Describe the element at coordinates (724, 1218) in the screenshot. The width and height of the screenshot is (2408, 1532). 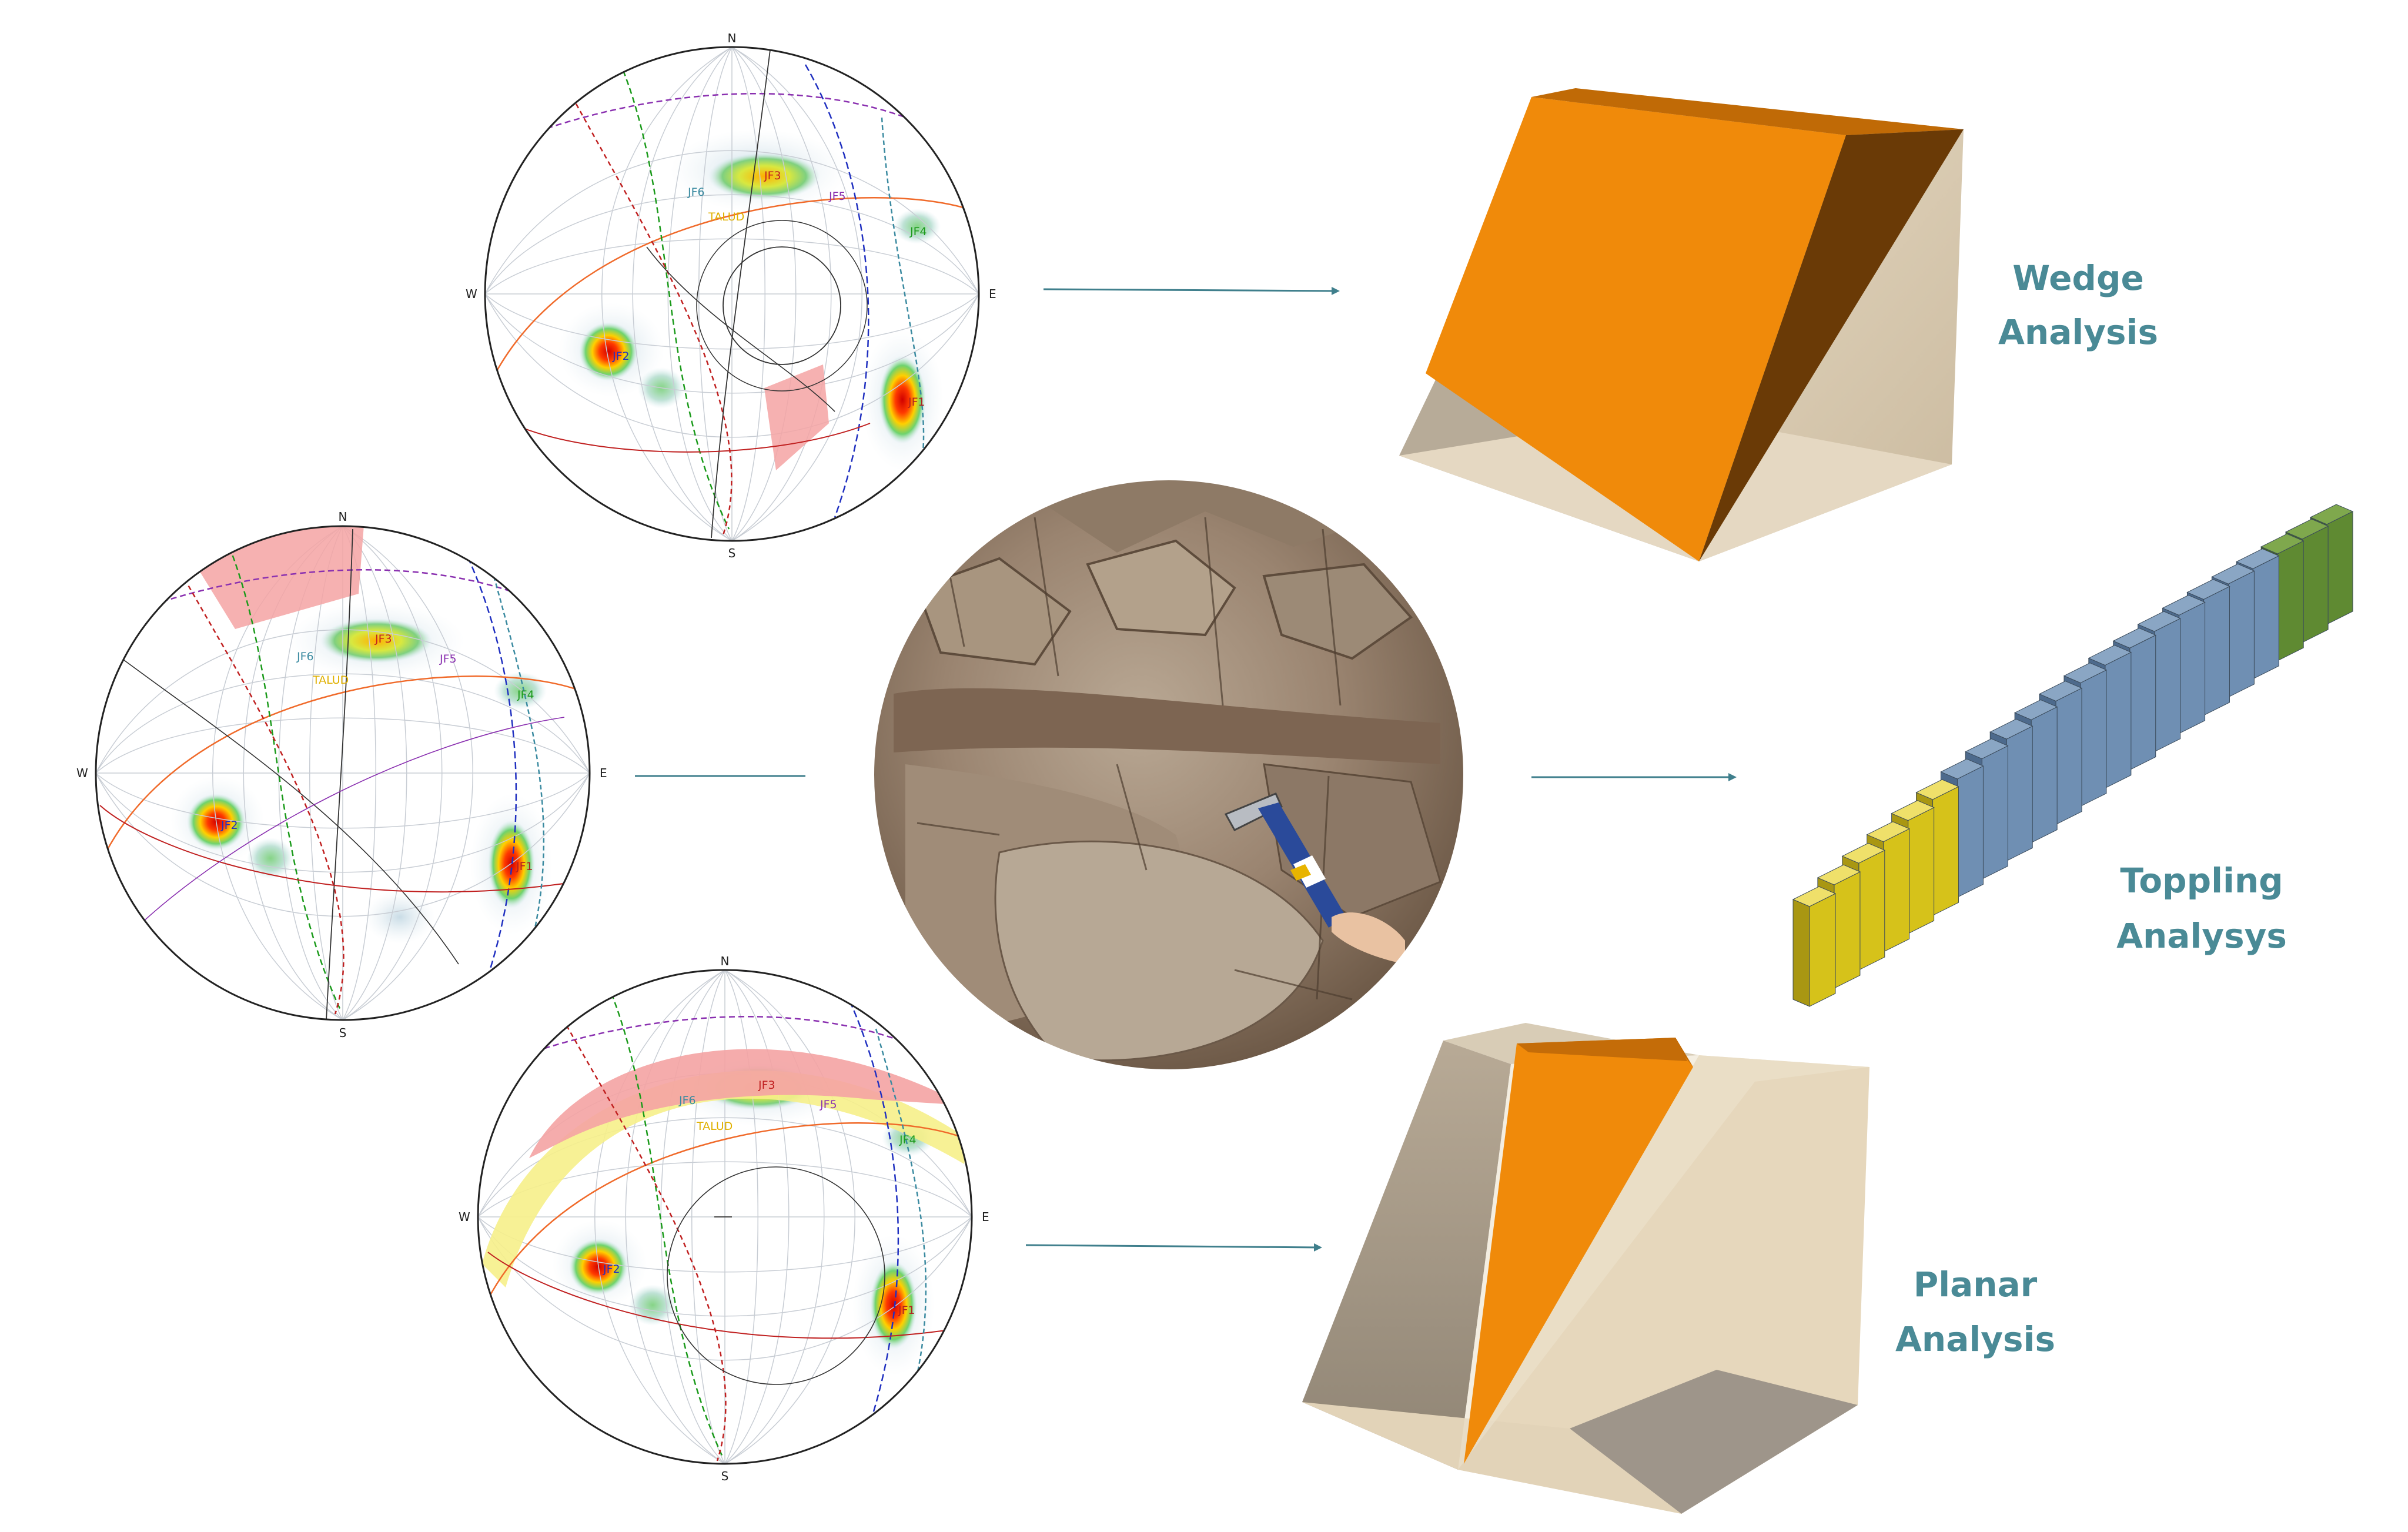
I see `stereonet-bottom: N S E W JF1 JF2 JF3 JF4 JF5 JF6 TALUD` at that location.